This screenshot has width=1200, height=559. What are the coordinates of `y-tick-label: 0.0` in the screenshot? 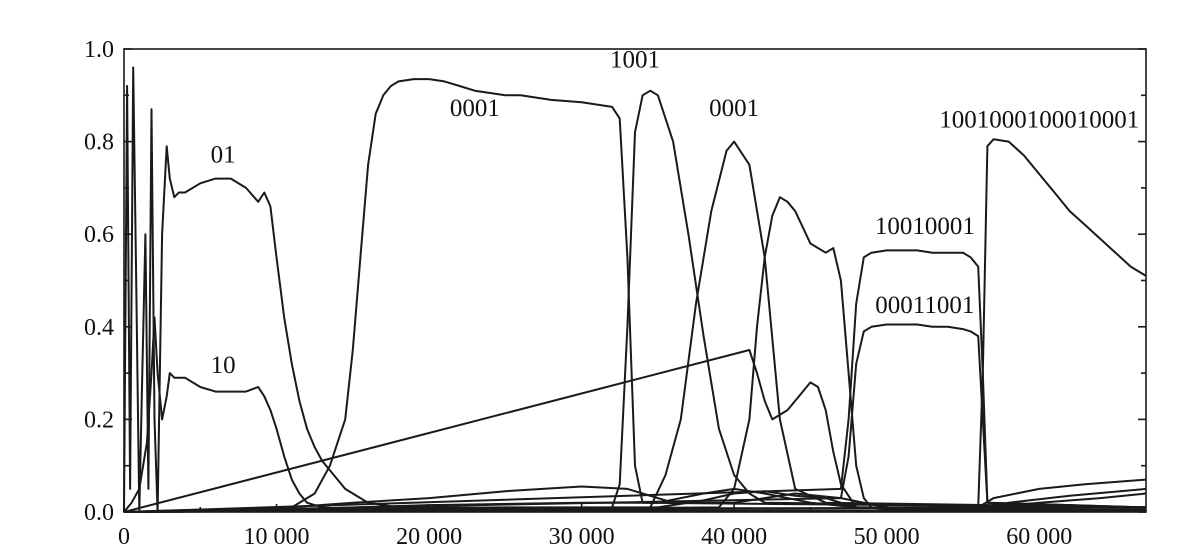 It's located at (99, 513).